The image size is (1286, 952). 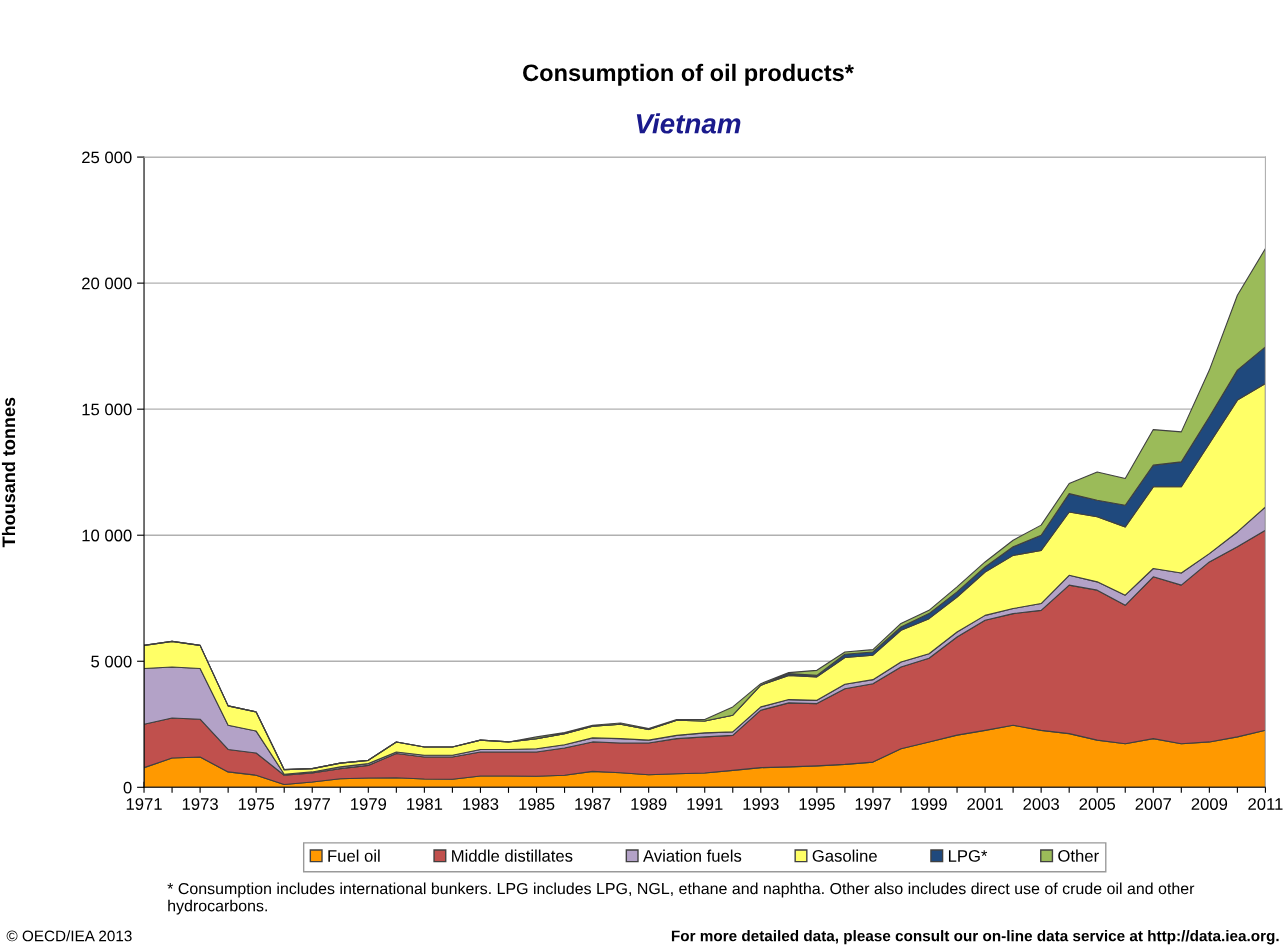 What do you see at coordinates (817, 804) in the screenshot?
I see `x-tick-label: 1995` at bounding box center [817, 804].